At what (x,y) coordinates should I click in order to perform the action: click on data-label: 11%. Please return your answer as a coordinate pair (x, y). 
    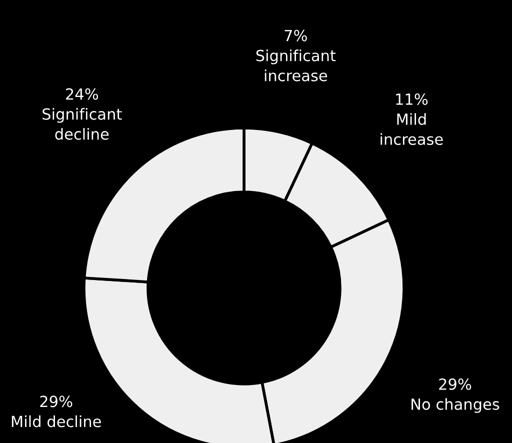
    Looking at the image, I should click on (412, 99).